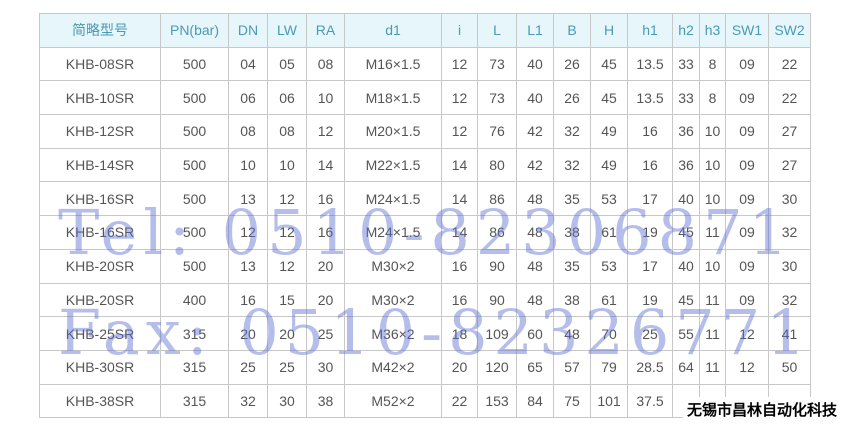 Image resolution: width=850 pixels, height=430 pixels. Describe the element at coordinates (393, 367) in the screenshot. I see `table-cell: M42×2` at that location.